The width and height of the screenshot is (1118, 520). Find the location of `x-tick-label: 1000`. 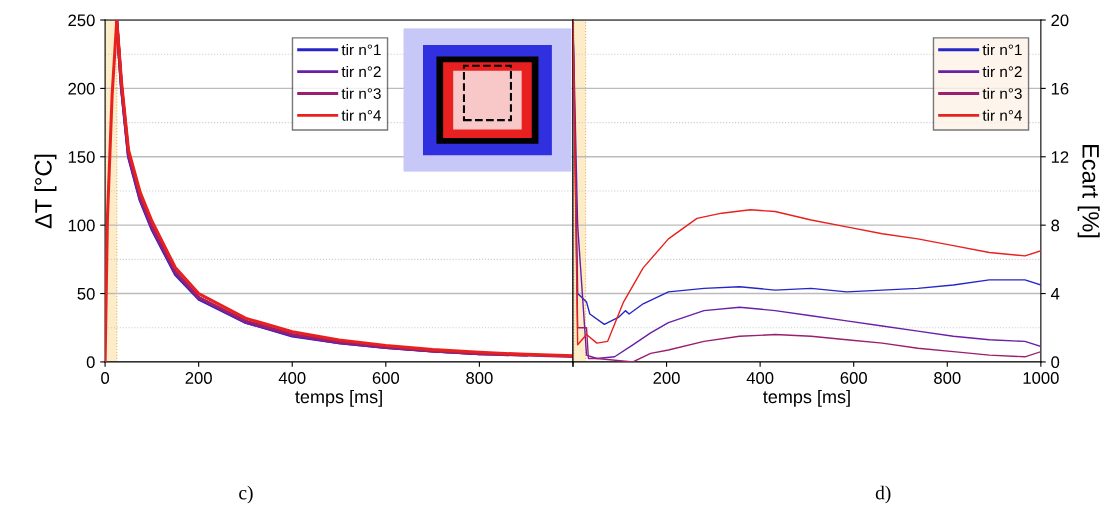

x-tick-label: 1000 is located at coordinates (1041, 378).